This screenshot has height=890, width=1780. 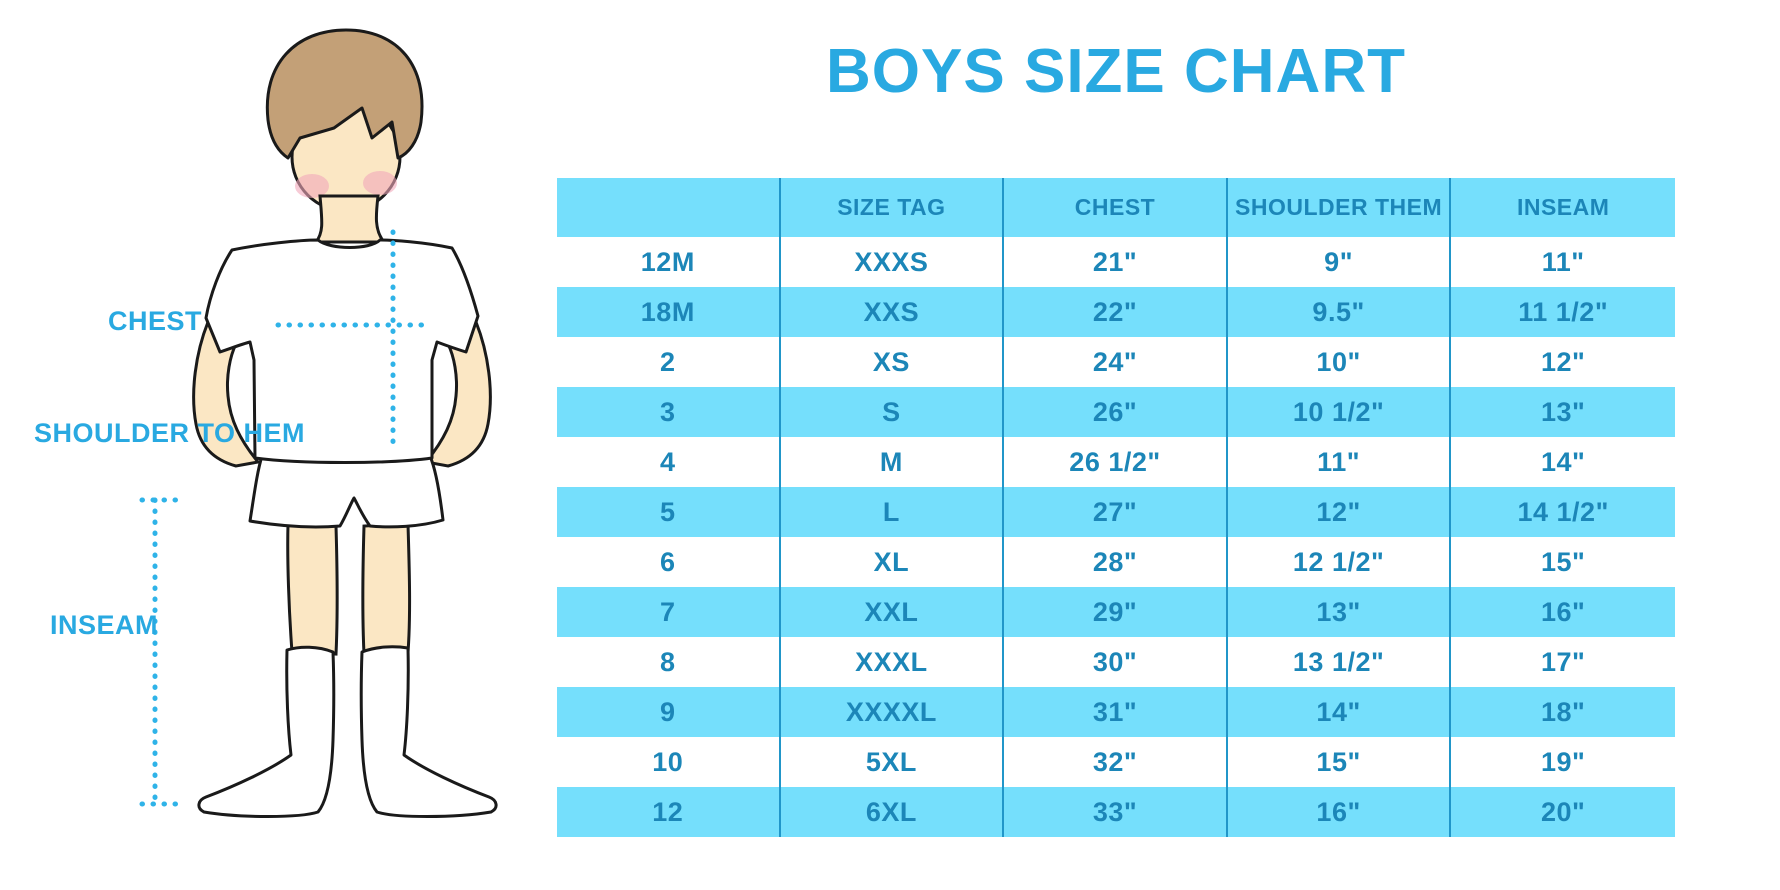 I want to click on cell-chest: 27", so click(x=1116, y=512).